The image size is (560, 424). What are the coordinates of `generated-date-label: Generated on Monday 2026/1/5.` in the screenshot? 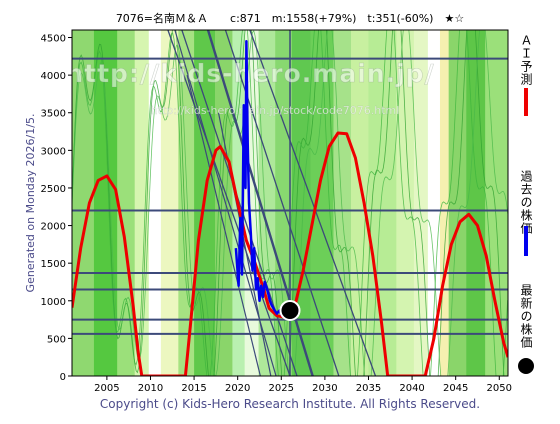 It's located at (30, 203).